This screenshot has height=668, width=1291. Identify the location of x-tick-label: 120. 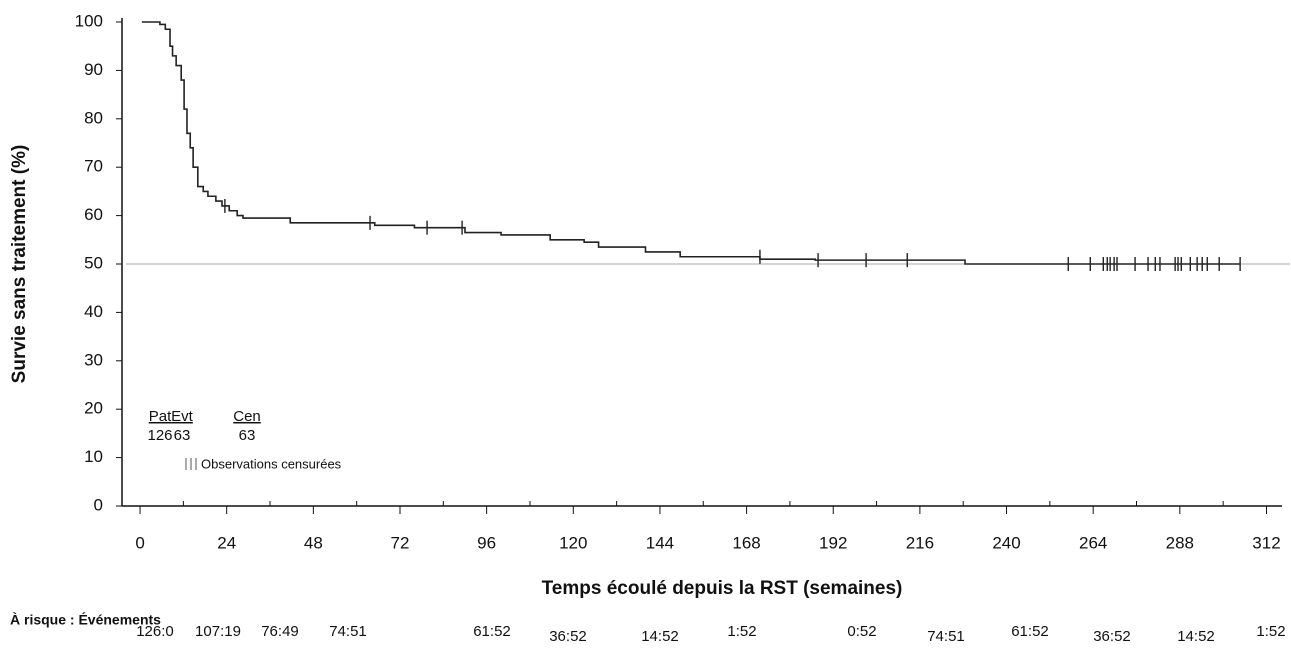
(573, 542).